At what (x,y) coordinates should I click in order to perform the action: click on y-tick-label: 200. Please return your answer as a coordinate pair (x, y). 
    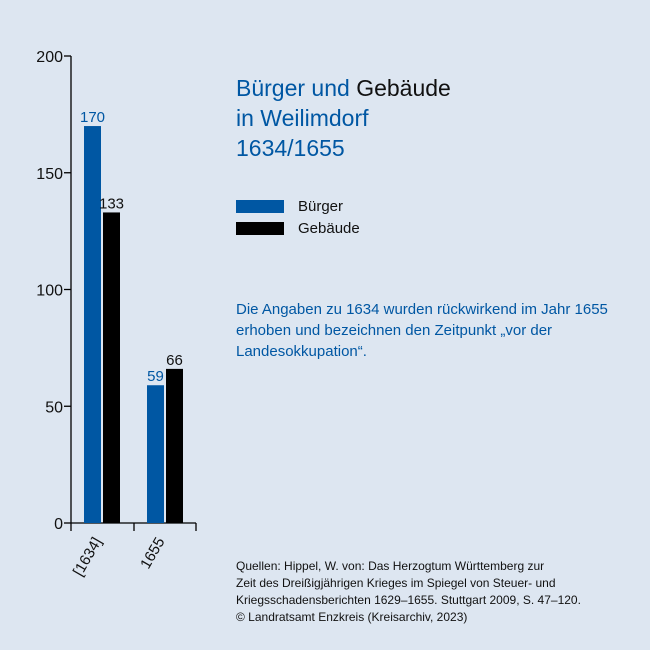
    Looking at the image, I should click on (49, 57).